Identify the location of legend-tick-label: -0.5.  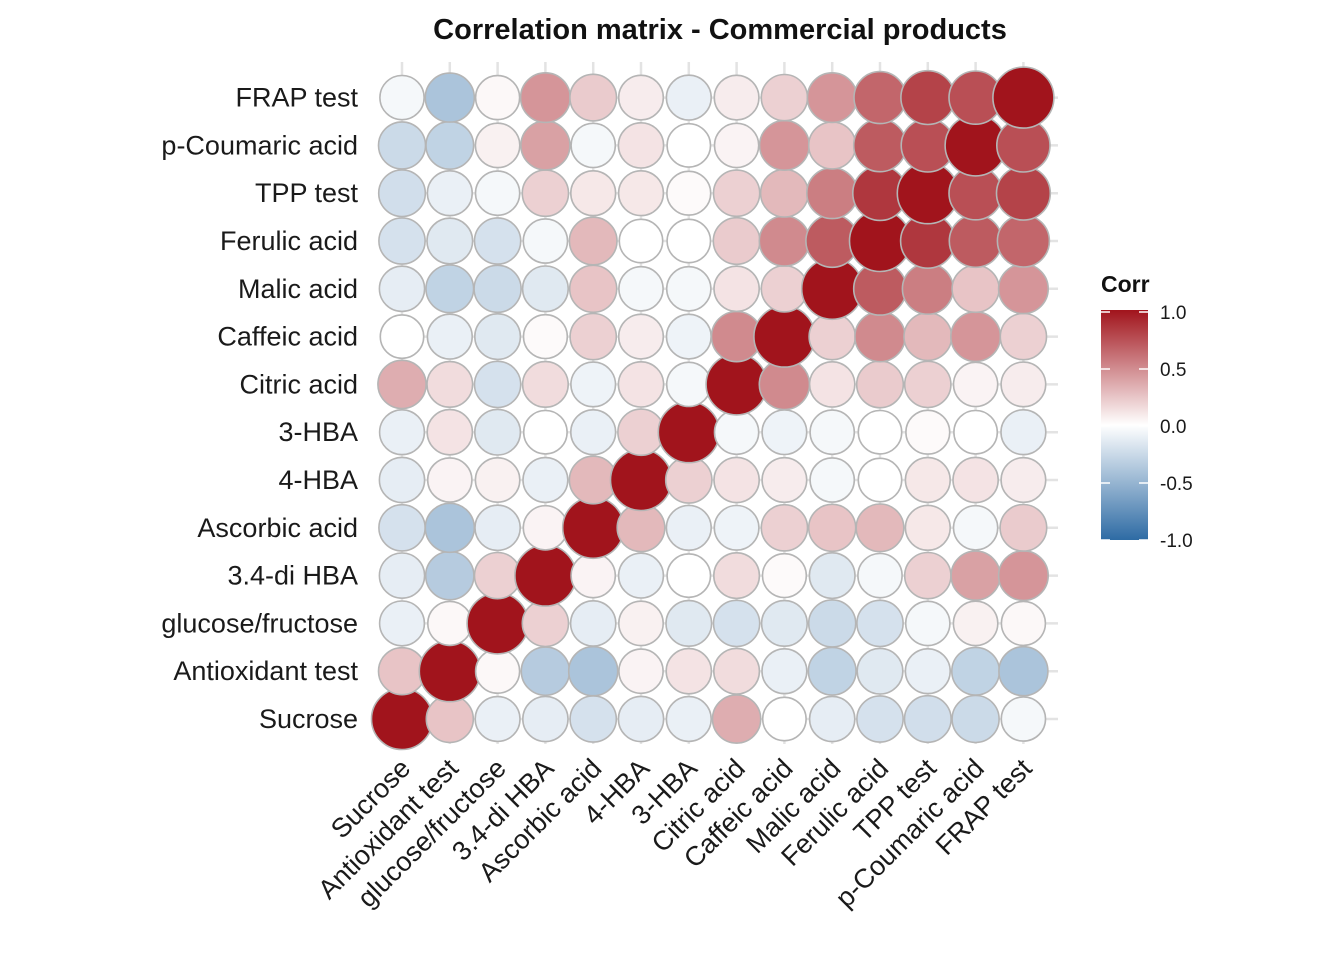
(1176, 484).